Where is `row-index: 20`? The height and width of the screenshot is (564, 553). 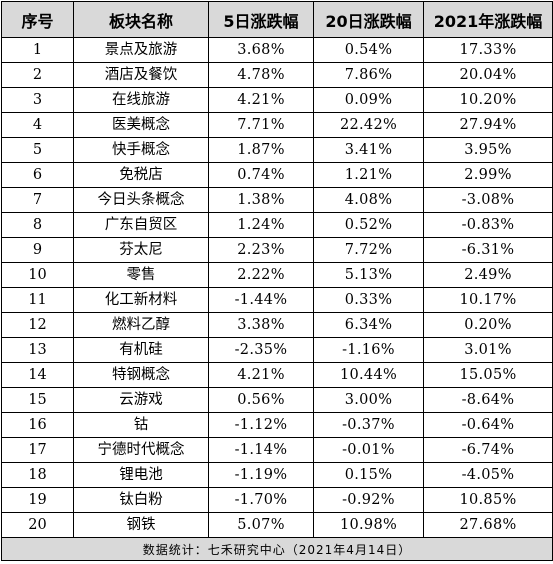 row-index: 20 is located at coordinates (37, 525).